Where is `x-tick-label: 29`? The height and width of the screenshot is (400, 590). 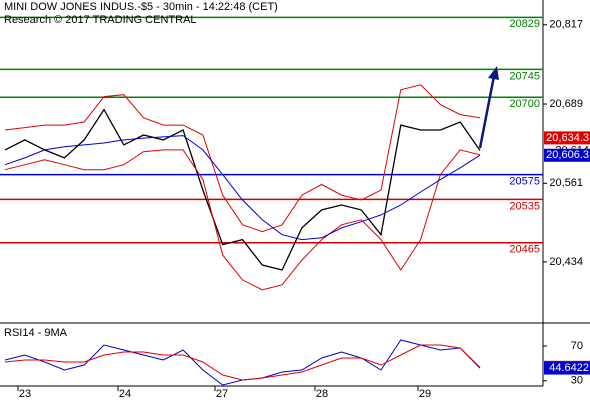 x-tick-label: 29 is located at coordinates (425, 394).